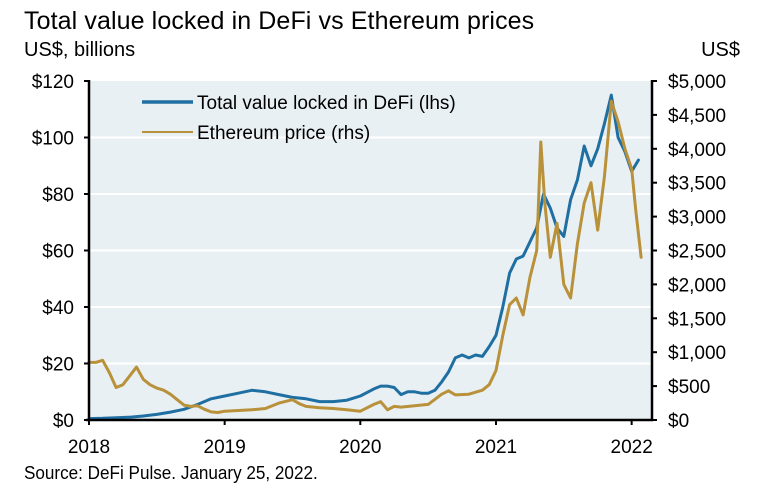 This screenshot has height=497, width=766. Describe the element at coordinates (225, 447) in the screenshot. I see `x-tick-label: 2019` at that location.